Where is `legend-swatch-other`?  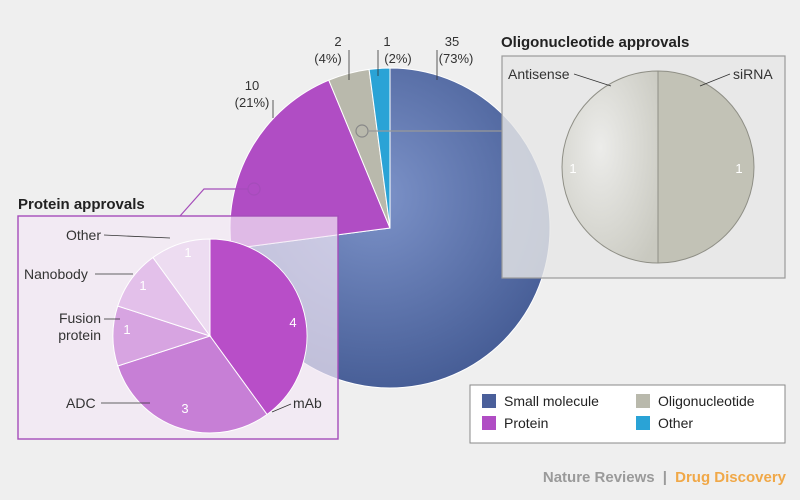 legend-swatch-other is located at coordinates (643, 423).